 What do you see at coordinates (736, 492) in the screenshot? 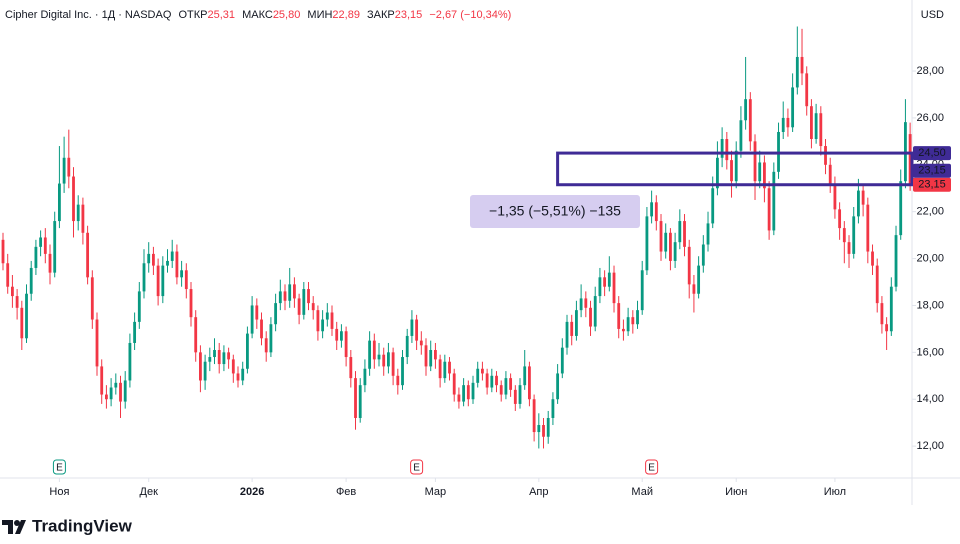
I see `x-tick-label: Июн` at bounding box center [736, 492].